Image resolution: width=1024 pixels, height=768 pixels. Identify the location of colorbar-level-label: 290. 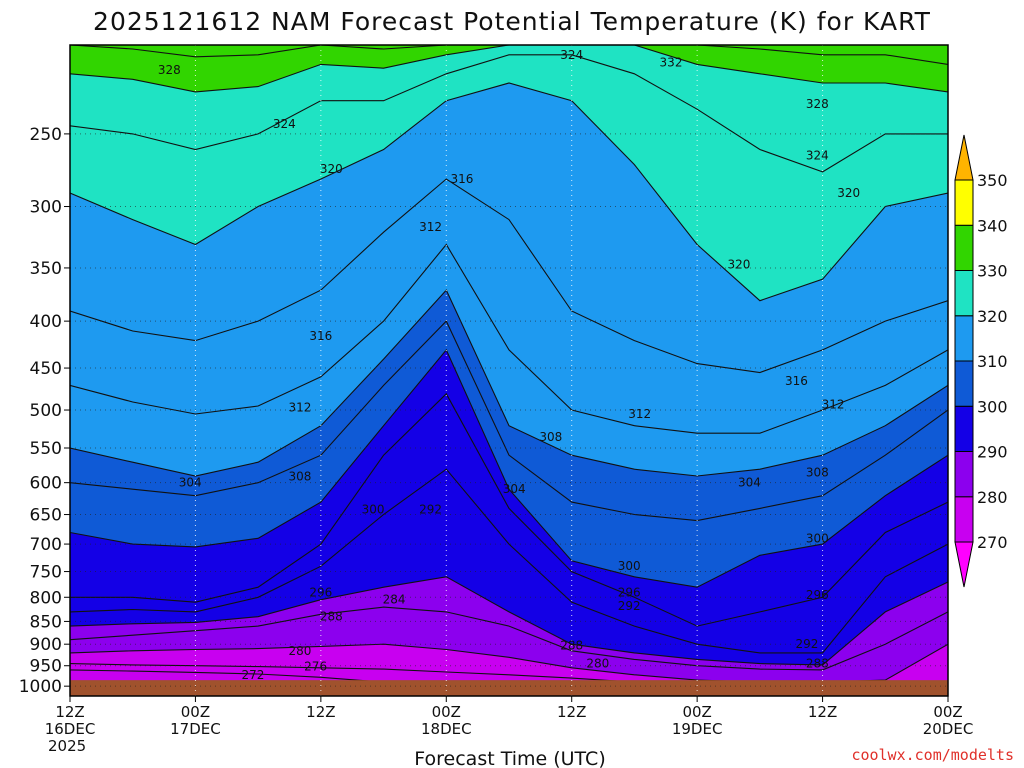
(992, 452).